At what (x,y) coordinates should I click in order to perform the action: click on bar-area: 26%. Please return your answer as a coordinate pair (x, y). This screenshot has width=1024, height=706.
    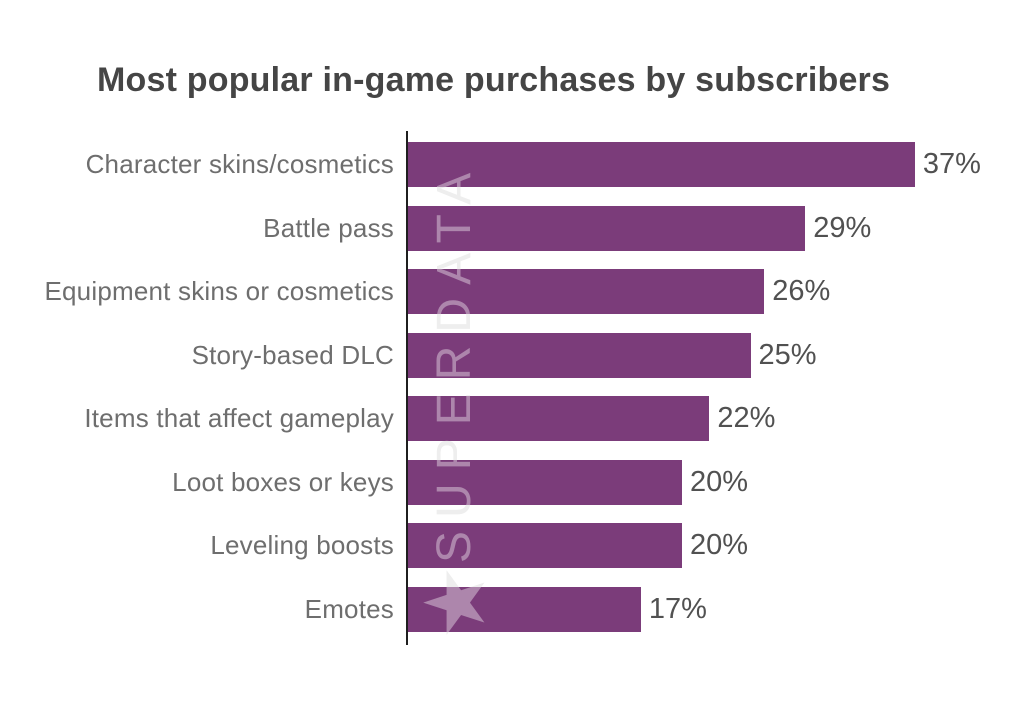
    Looking at the image, I should click on (716, 292).